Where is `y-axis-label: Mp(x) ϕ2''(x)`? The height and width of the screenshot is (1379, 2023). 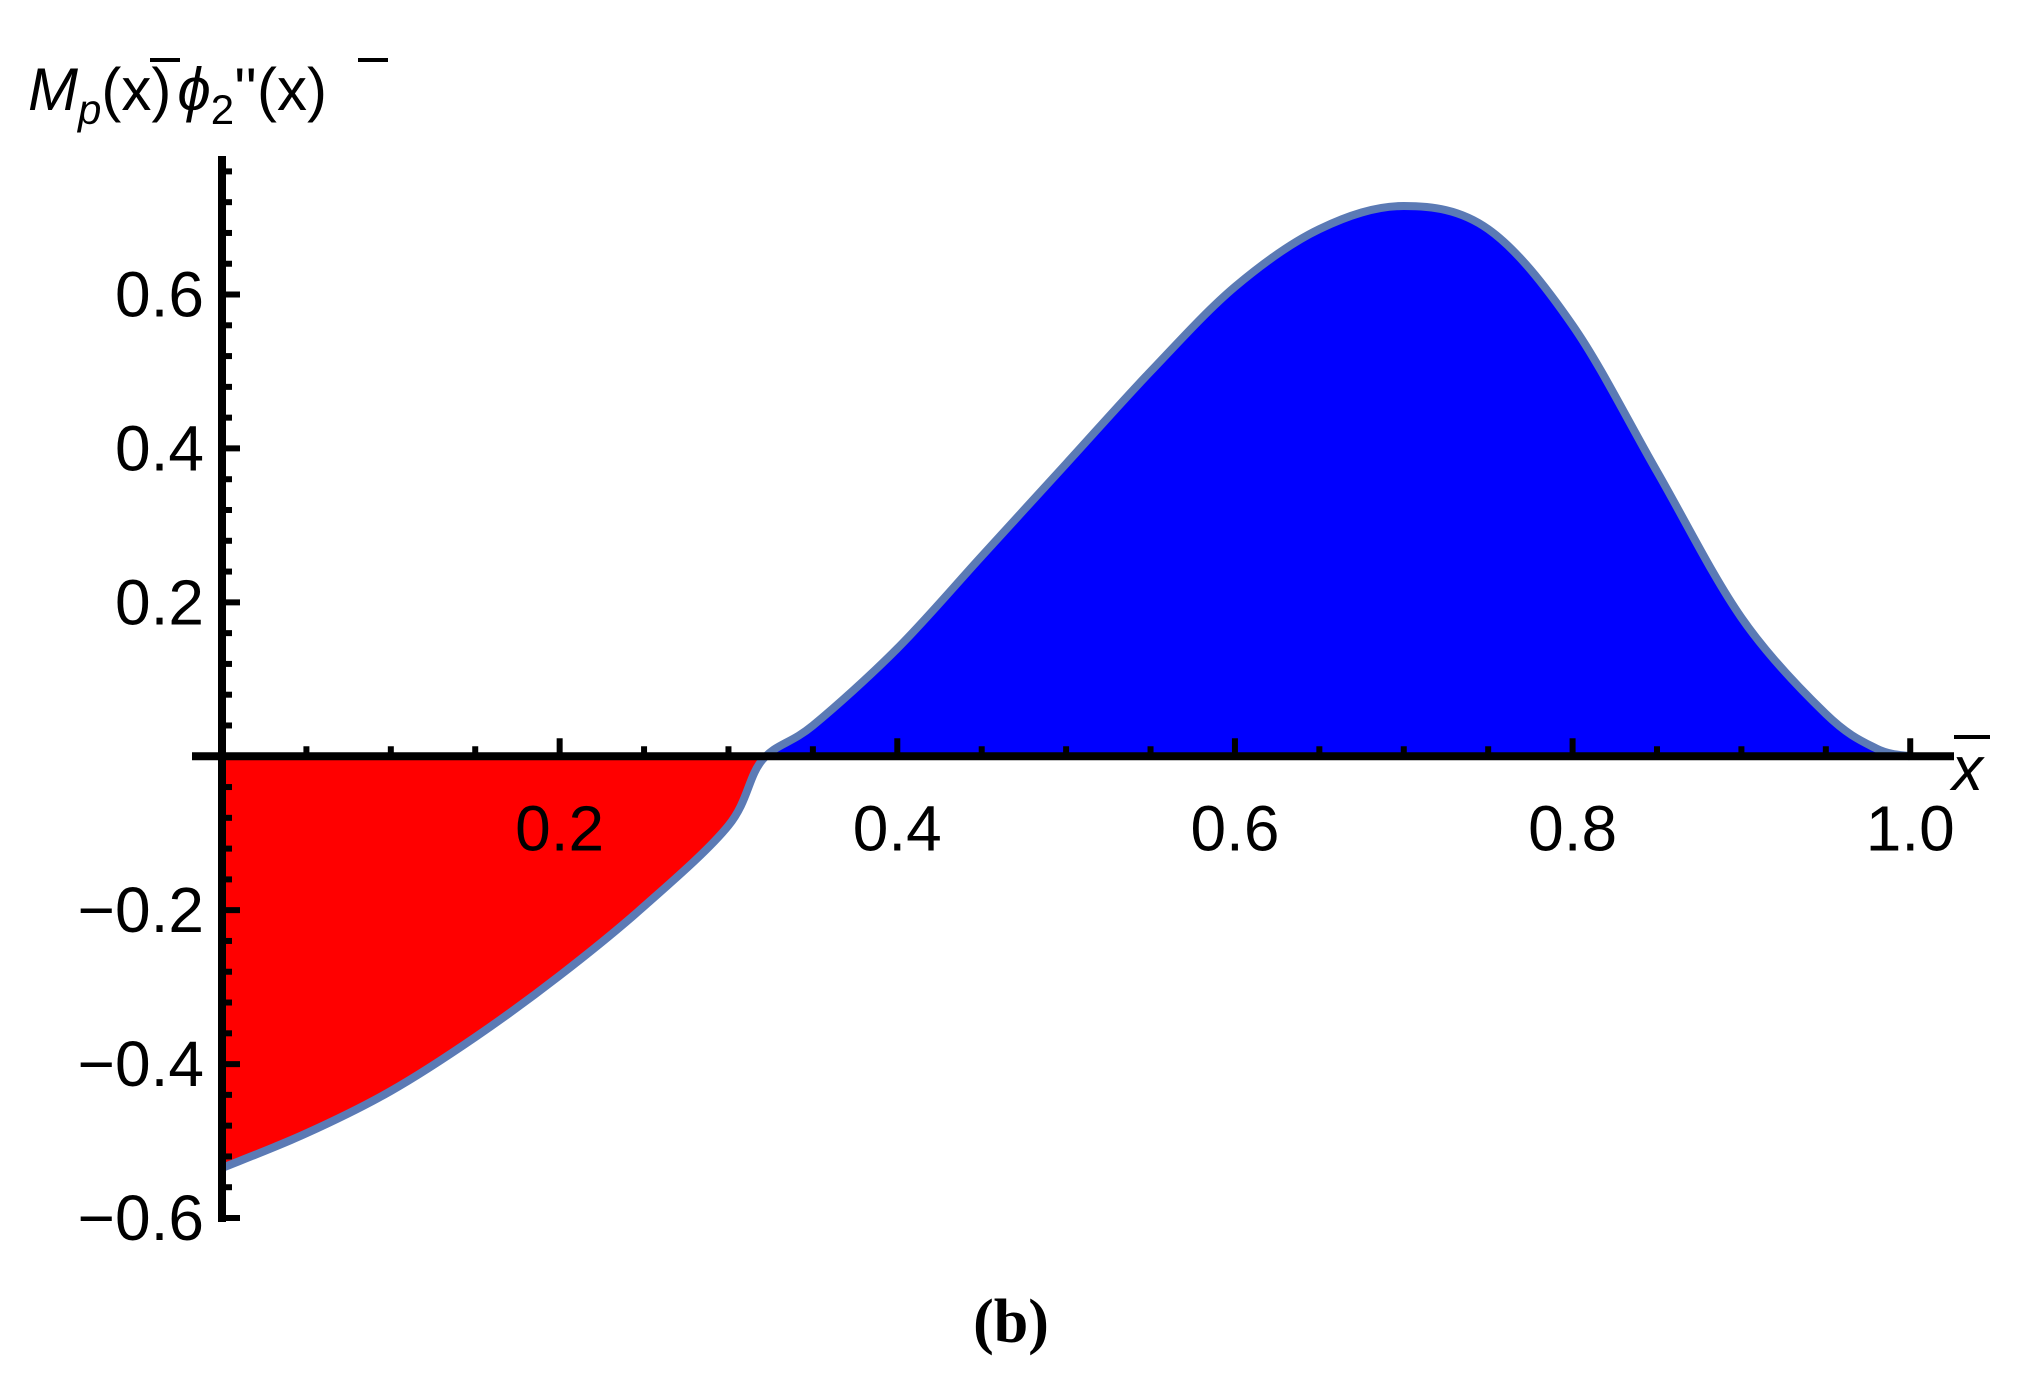
y-axis-label: Mp(x) ϕ2''(x) is located at coordinates (208, 94).